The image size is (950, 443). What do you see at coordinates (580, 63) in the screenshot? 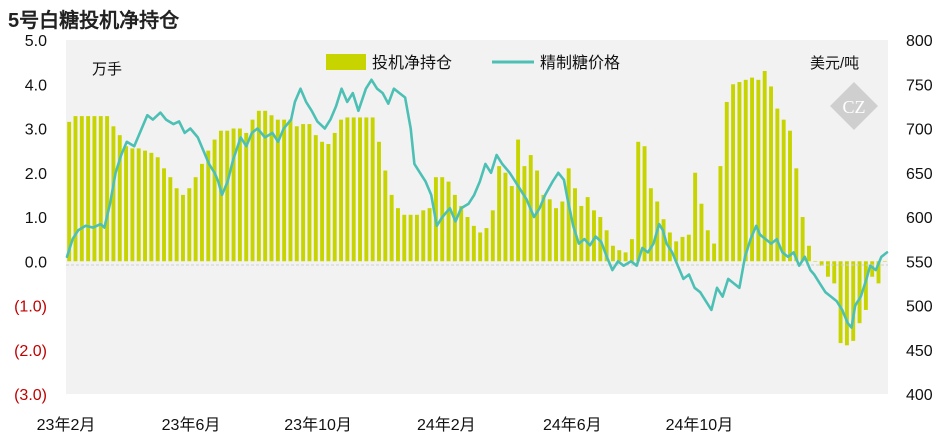
I see `legend-line-label: 精制糖价格` at bounding box center [580, 63].